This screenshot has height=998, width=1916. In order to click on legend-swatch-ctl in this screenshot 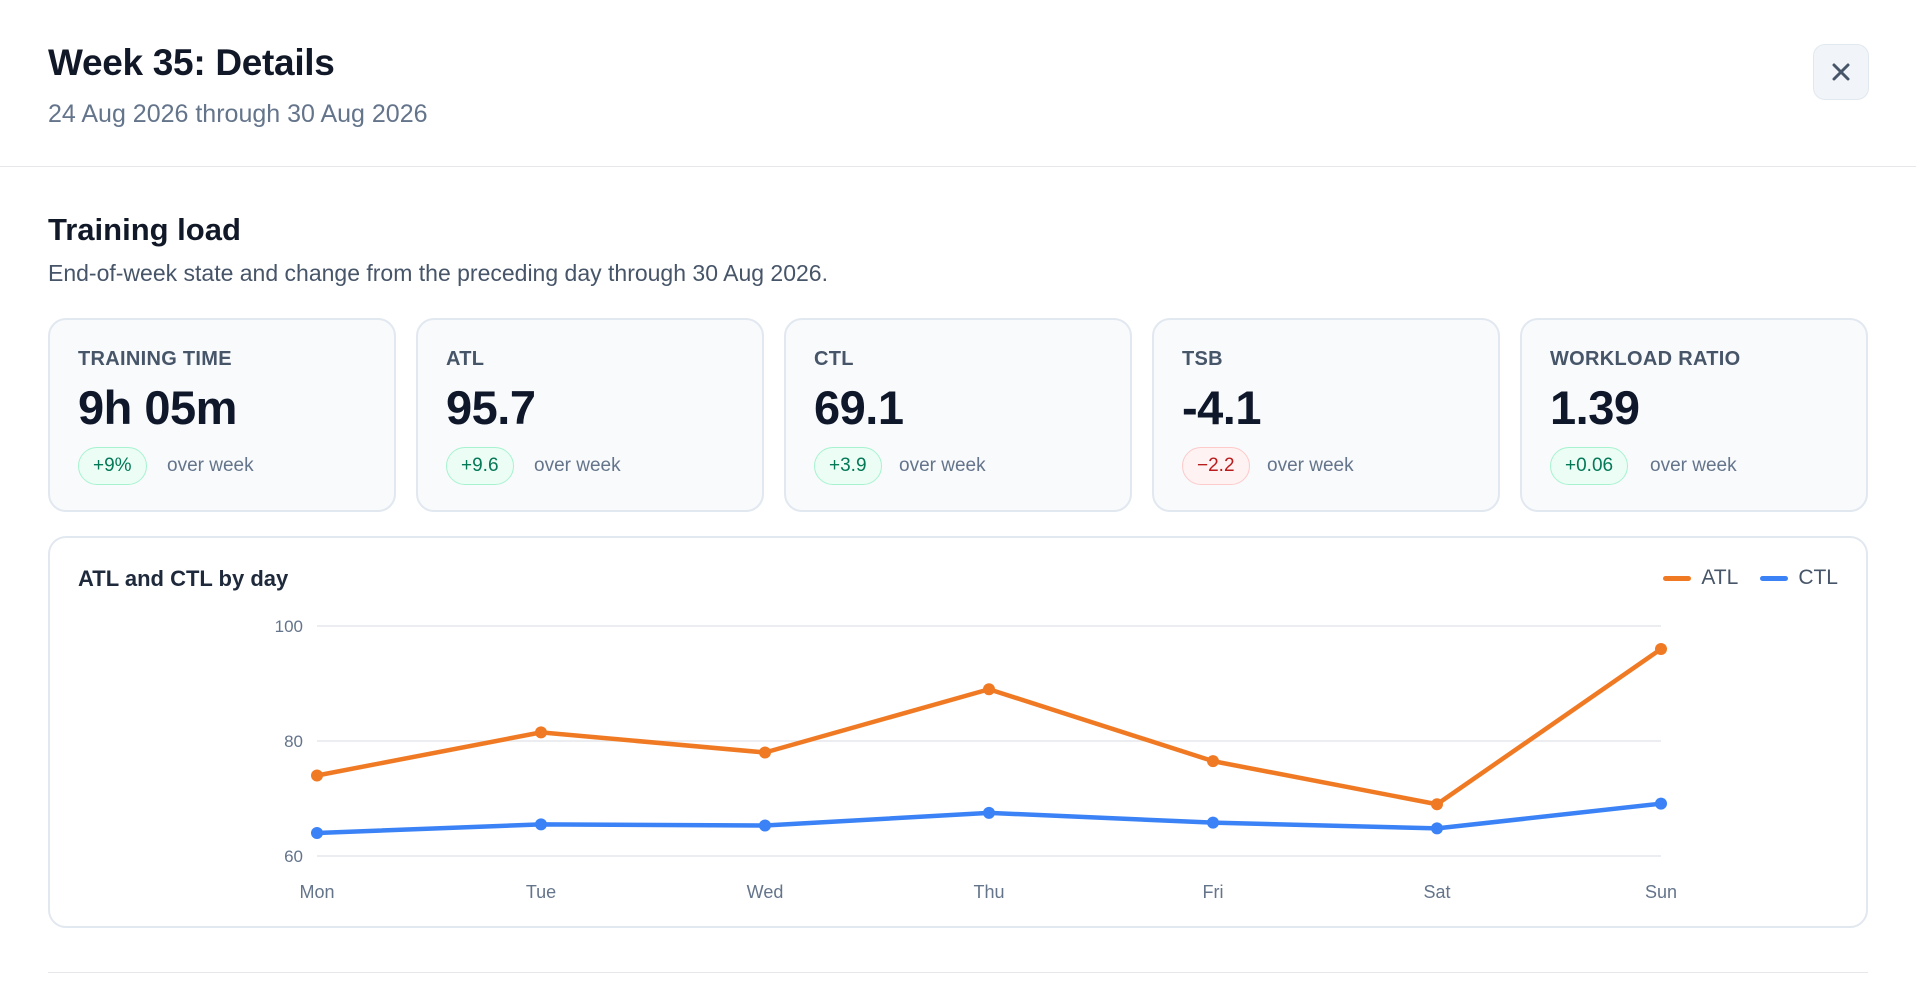, I will do `click(1774, 578)`.